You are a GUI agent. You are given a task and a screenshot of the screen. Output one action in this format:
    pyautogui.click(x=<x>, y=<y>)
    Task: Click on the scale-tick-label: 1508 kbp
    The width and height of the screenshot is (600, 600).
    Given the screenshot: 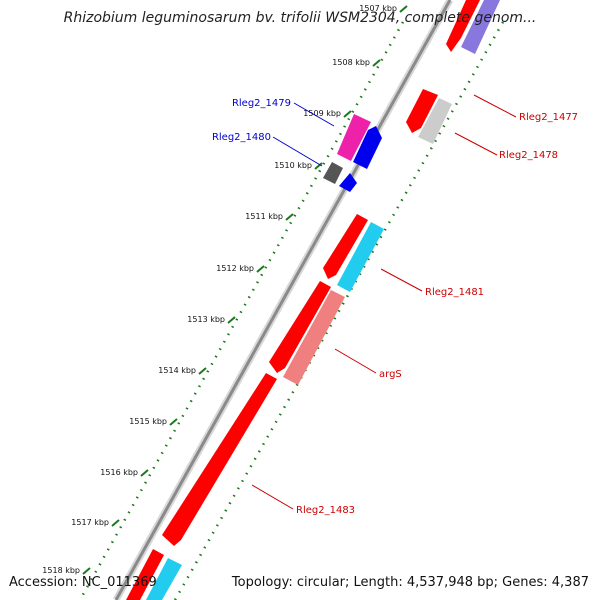 What is the action you would take?
    pyautogui.click(x=351, y=62)
    